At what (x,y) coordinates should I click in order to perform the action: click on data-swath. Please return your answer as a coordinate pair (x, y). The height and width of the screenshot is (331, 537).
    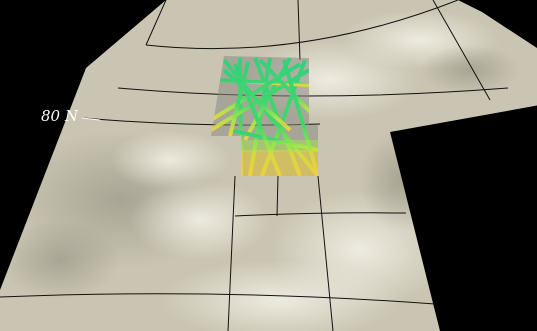
    Looking at the image, I should click on (264, 116).